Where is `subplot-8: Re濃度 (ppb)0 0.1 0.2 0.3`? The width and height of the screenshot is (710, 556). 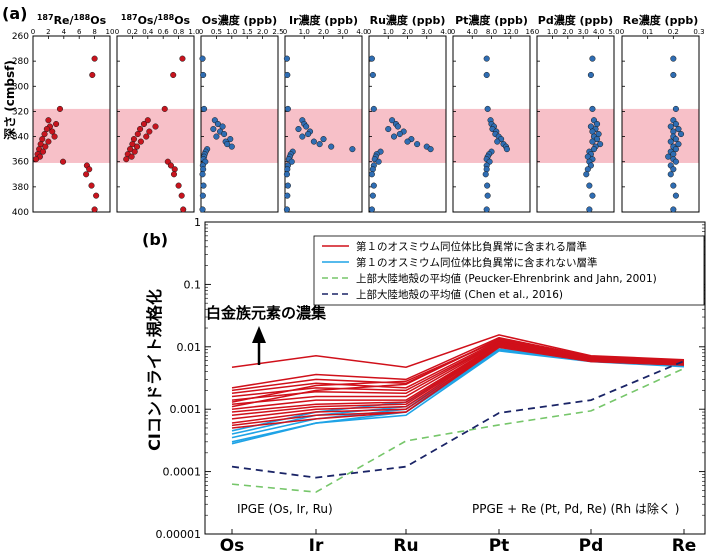
subplot-8: Re濃度 (ppb)0 0.1 0.2 0.3 is located at coordinates (662, 113).